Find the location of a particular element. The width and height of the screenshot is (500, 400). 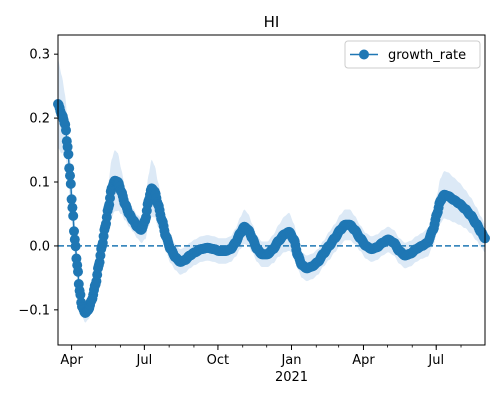

x-year-label: 2021 is located at coordinates (291, 377).